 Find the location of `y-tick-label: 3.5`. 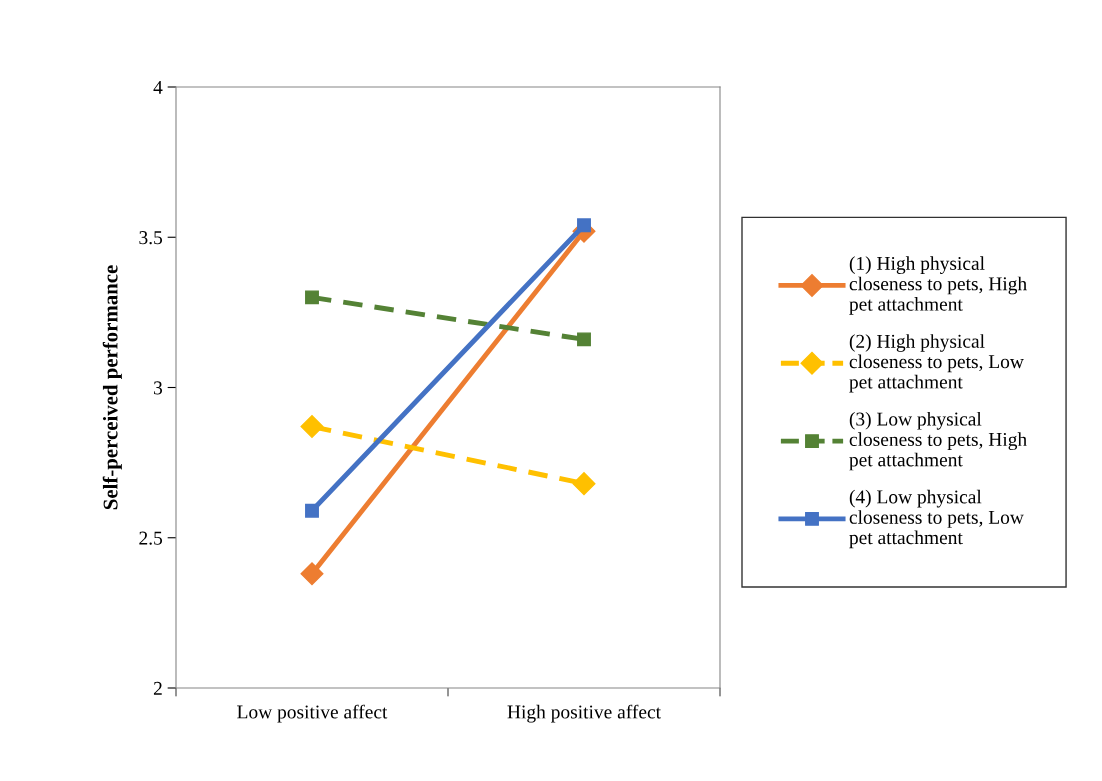

y-tick-label: 3.5 is located at coordinates (151, 238).